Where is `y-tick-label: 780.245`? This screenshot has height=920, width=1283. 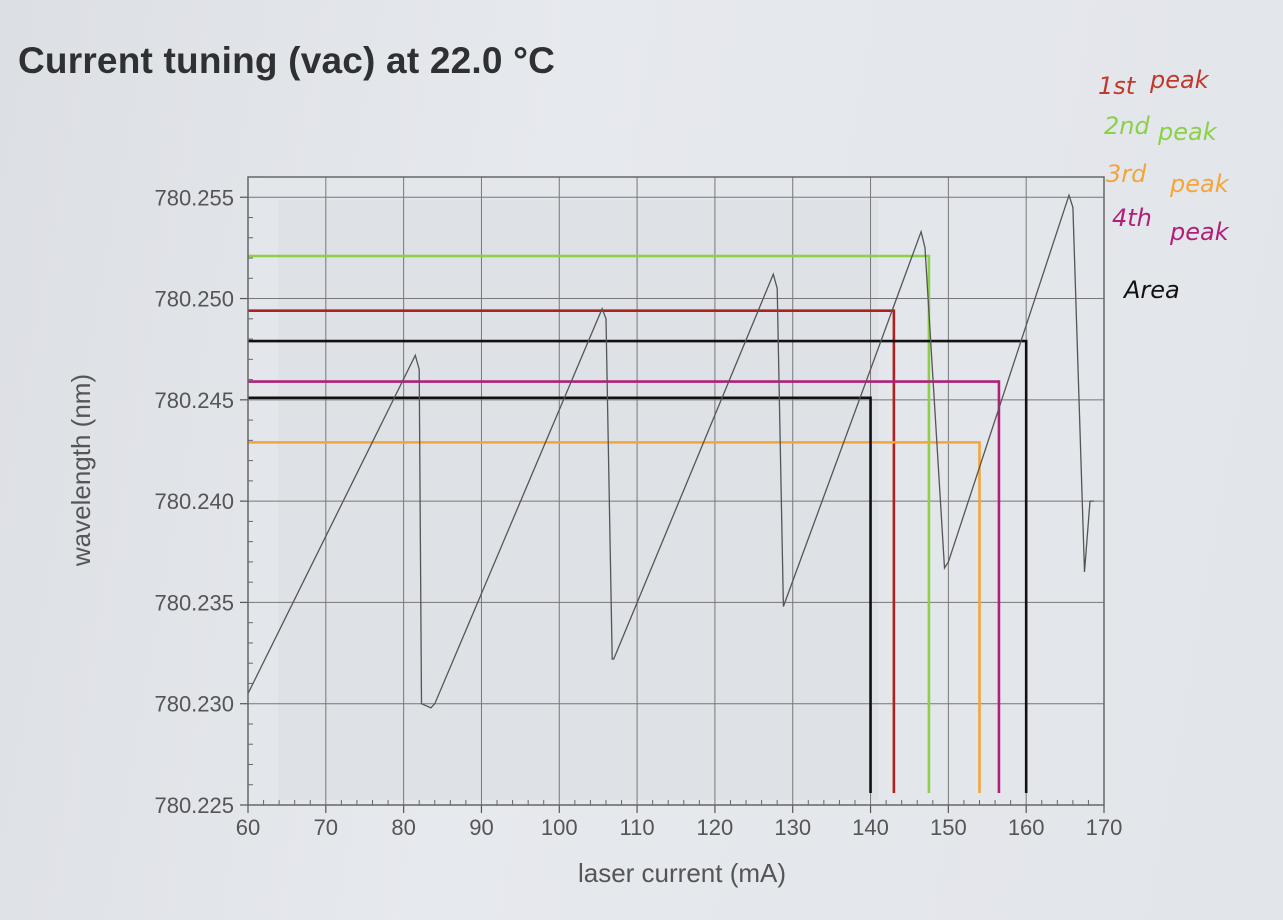
y-tick-label: 780.245 is located at coordinates (194, 400).